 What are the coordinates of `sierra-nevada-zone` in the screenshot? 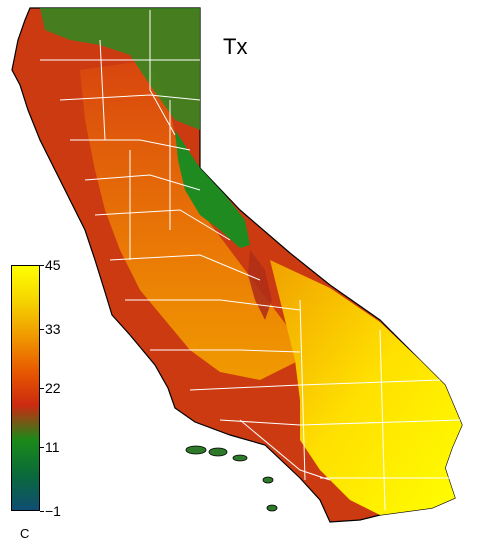 It's located at (212, 189).